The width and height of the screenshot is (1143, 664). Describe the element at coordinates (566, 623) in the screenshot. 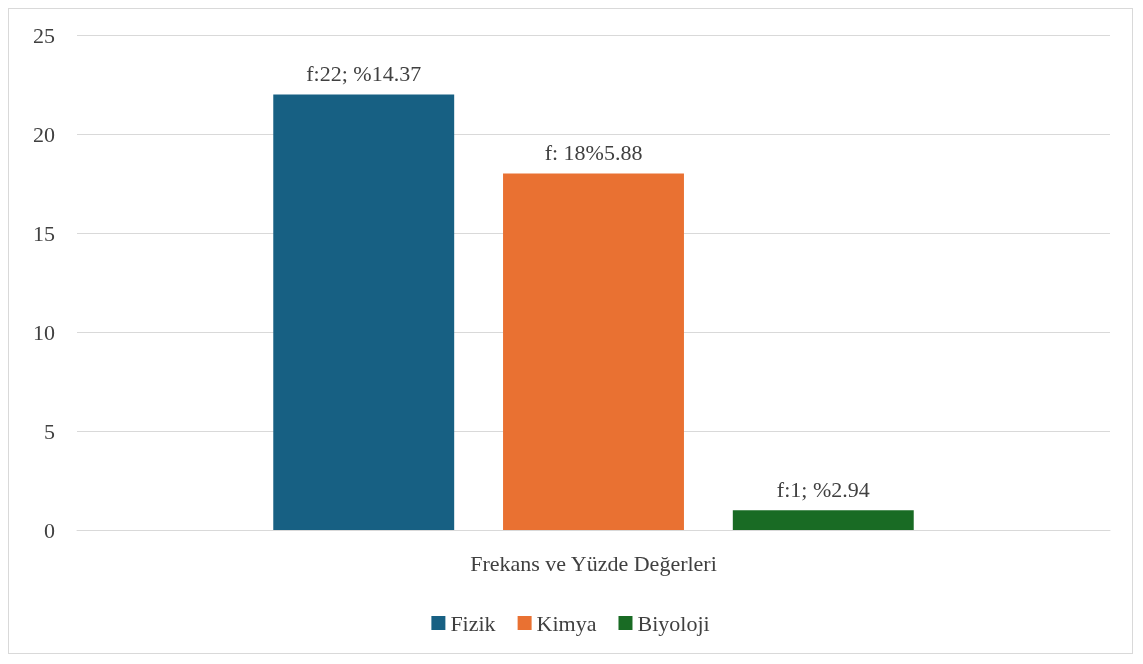

I see `legend-label: Kimya` at that location.